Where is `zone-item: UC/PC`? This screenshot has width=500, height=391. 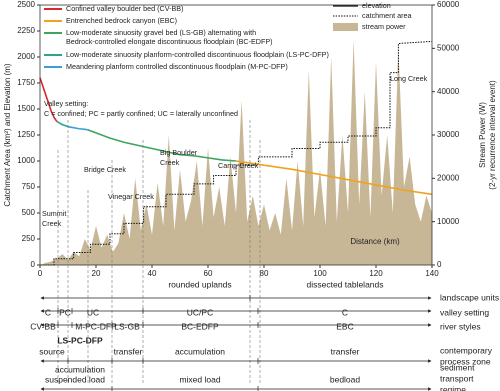
zone-item: UC/PC is located at coordinates (200, 312).